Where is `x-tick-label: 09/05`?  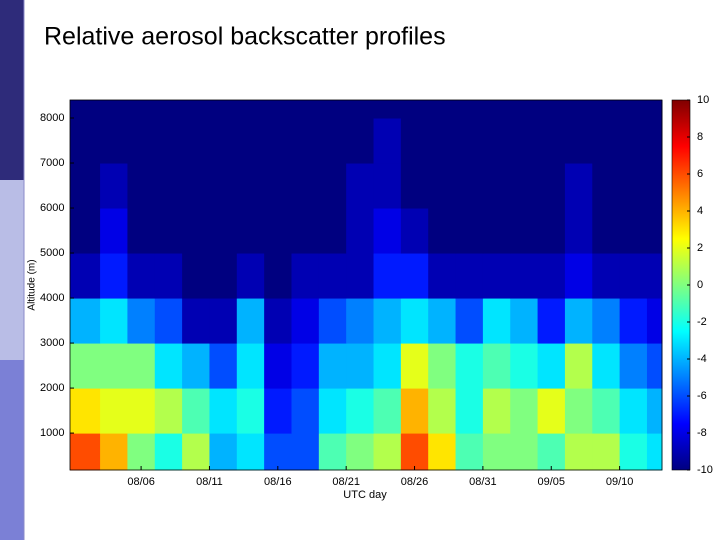 x-tick-label: 09/05 is located at coordinates (551, 482).